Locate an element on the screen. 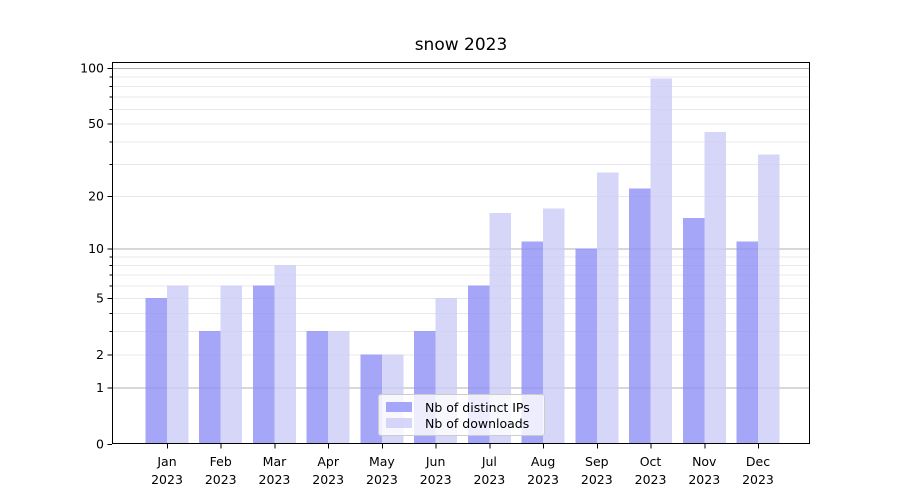 This screenshot has height=500, width=900. y-axis-labels: 0 1 2 5 10 20 50 100 is located at coordinates (92, 255).